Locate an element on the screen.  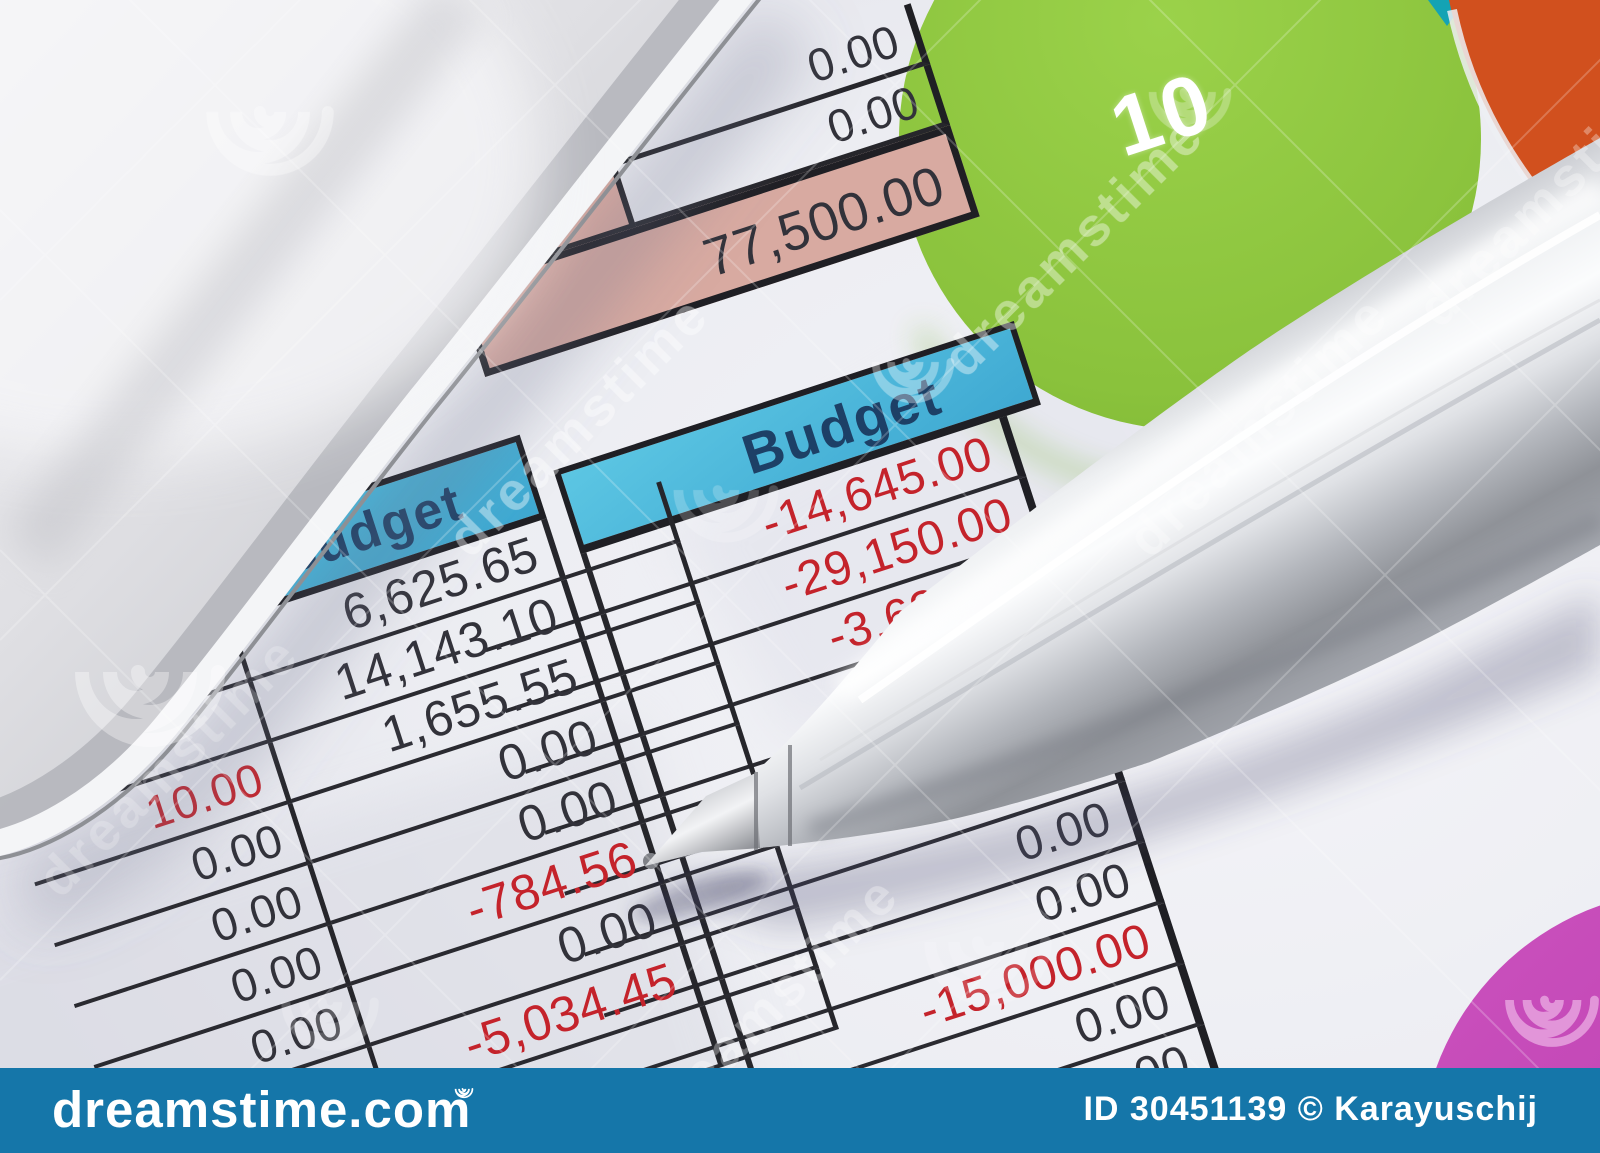
brand-spiral-icon is located at coordinates (464, 1093).